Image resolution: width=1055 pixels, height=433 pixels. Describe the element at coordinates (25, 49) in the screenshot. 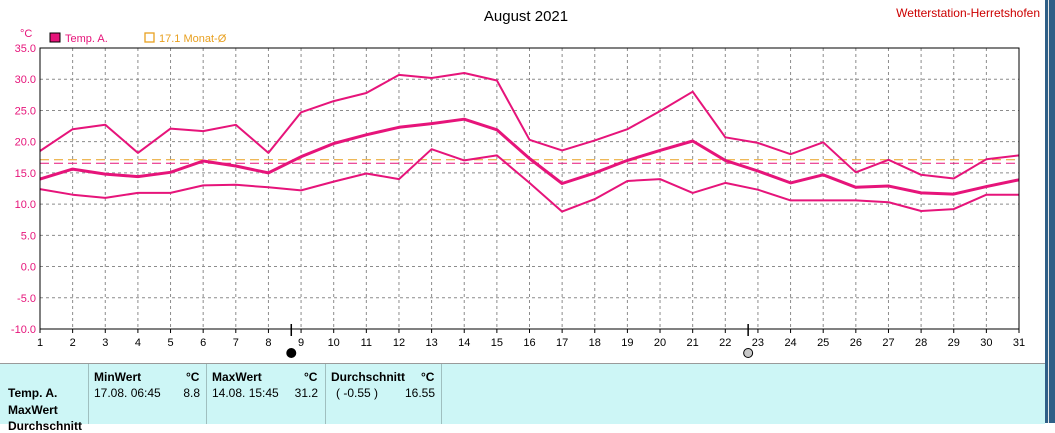

I see `y-tick-label: 35.0` at that location.